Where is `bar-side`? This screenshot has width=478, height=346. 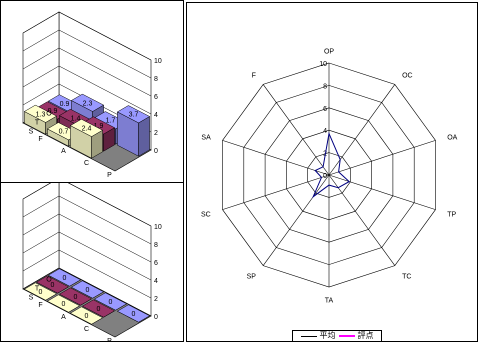
bar-side is located at coordinates (144, 136).